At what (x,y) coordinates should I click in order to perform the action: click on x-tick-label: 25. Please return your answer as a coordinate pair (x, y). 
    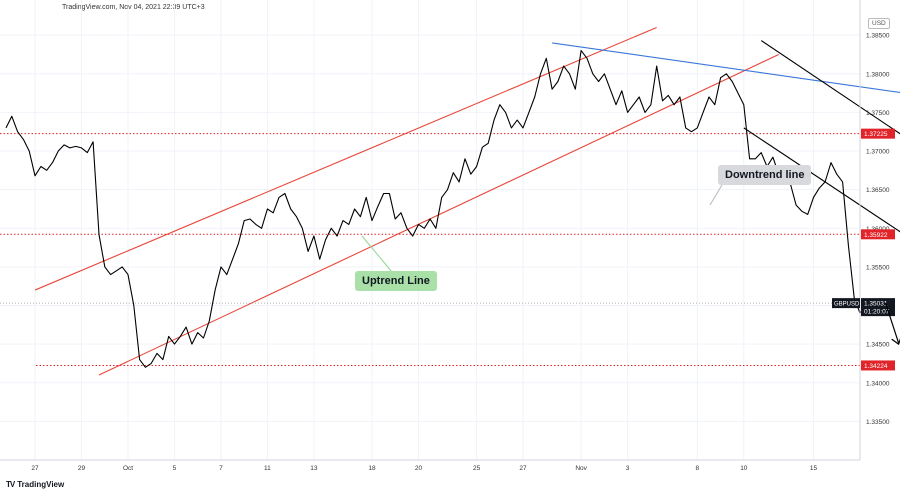
    Looking at the image, I should click on (477, 468).